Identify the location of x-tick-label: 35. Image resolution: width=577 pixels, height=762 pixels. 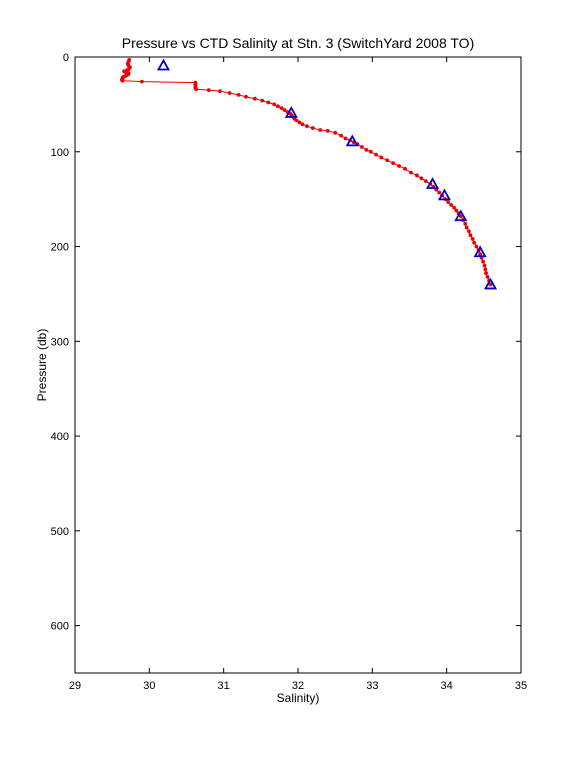
(521, 686).